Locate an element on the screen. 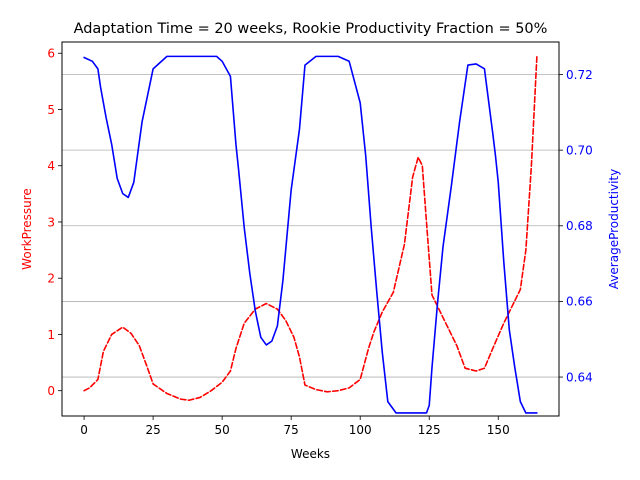  x-tick-label-150: 150 is located at coordinates (498, 430).